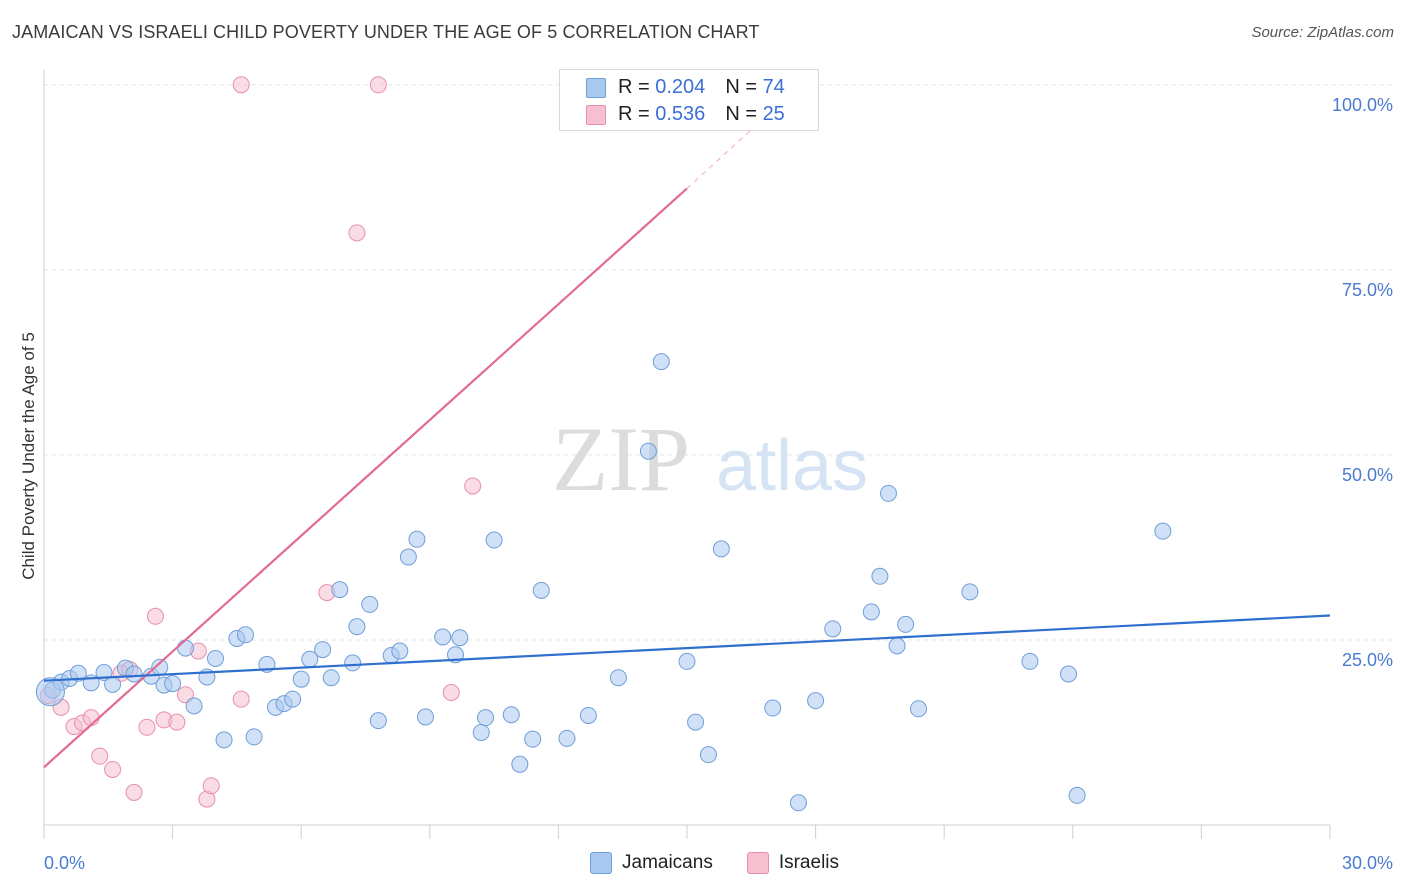  I want to click on x-tick-label: 30.0%, so click(1367, 863).